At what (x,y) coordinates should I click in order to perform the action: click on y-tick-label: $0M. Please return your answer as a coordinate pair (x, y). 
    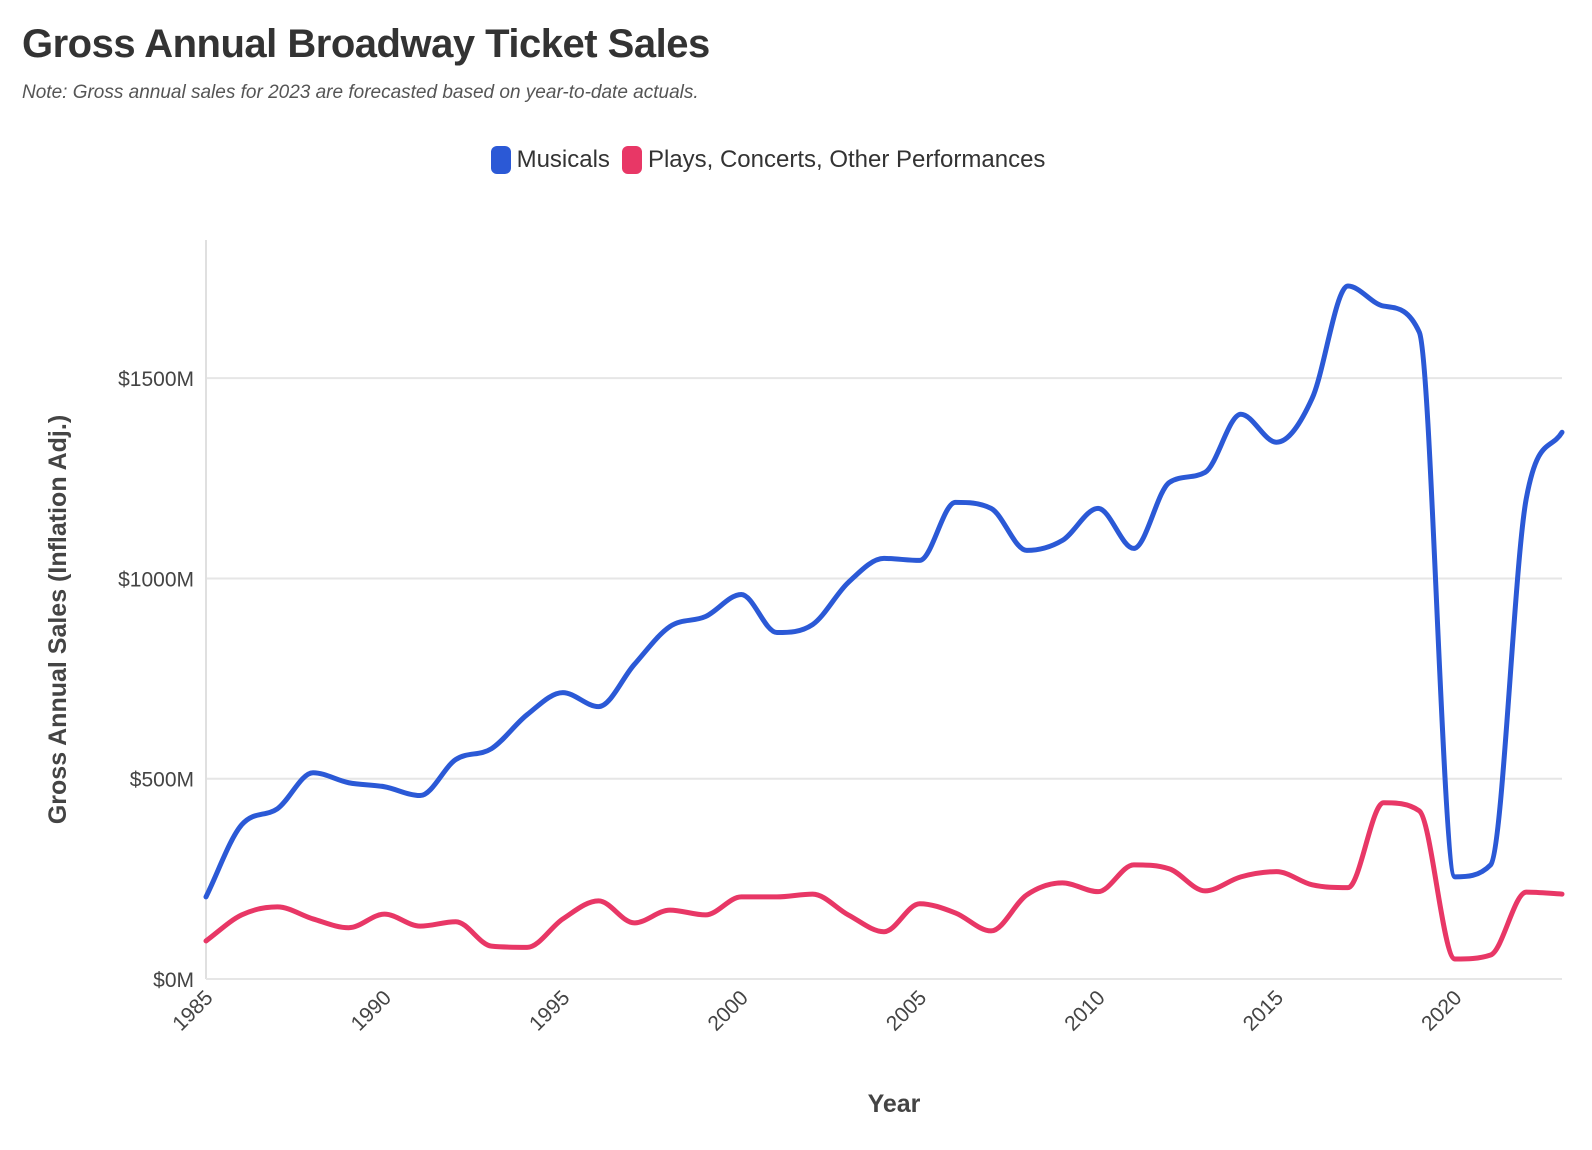
    Looking at the image, I should click on (173, 980).